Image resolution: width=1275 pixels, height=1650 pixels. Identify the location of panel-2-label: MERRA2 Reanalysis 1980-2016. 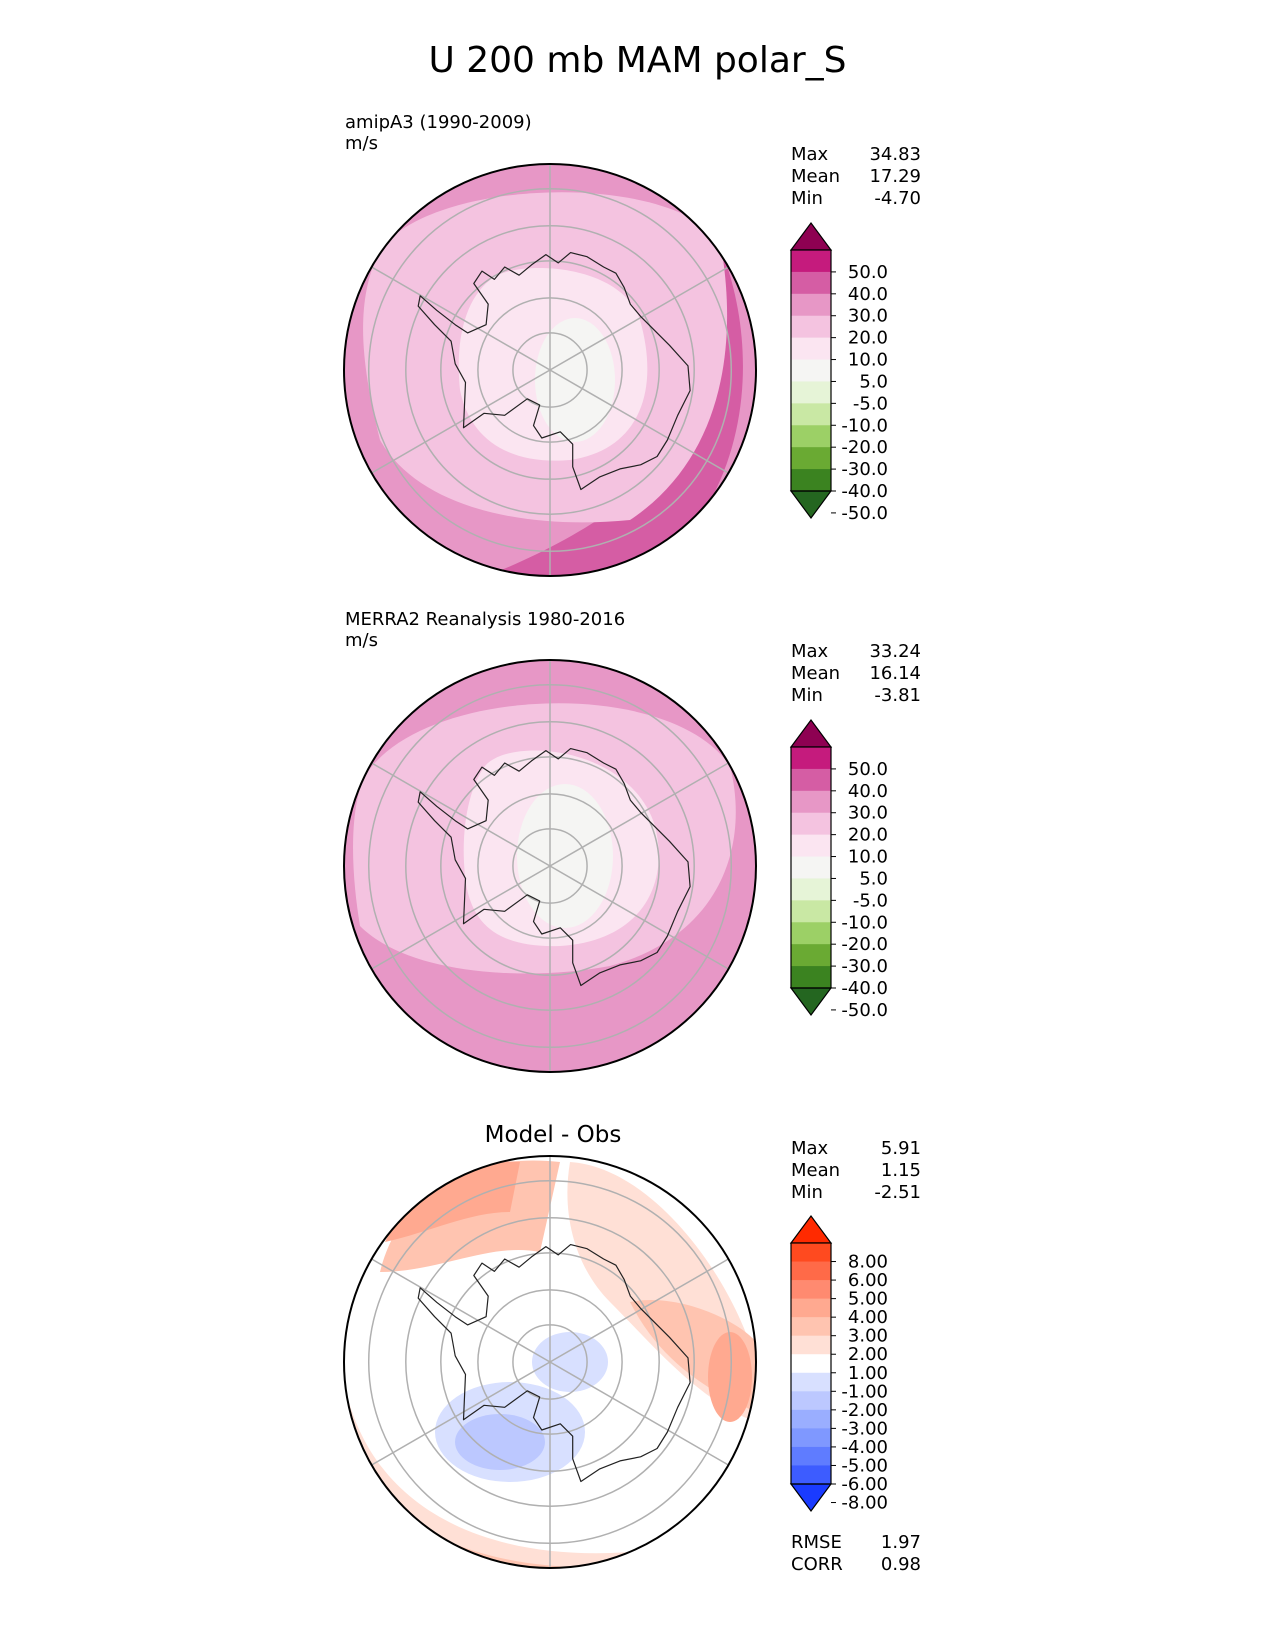
(485, 619).